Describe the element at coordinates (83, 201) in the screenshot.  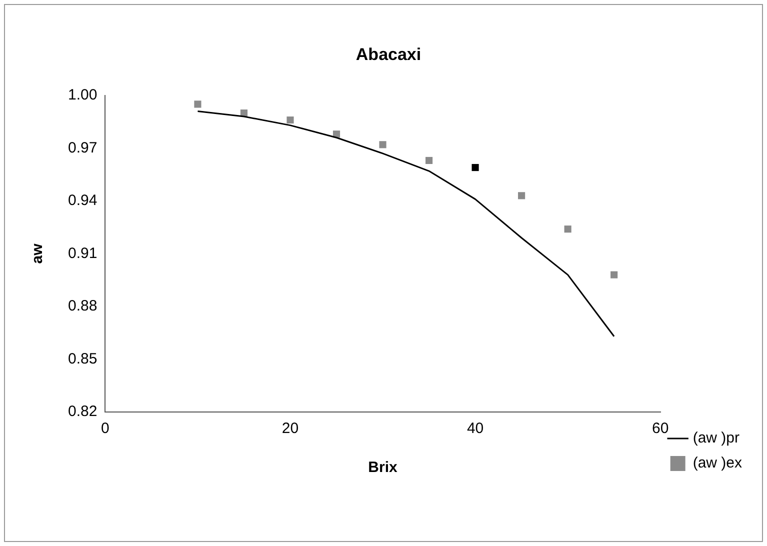
I see `y-tick-label: 0.94` at that location.